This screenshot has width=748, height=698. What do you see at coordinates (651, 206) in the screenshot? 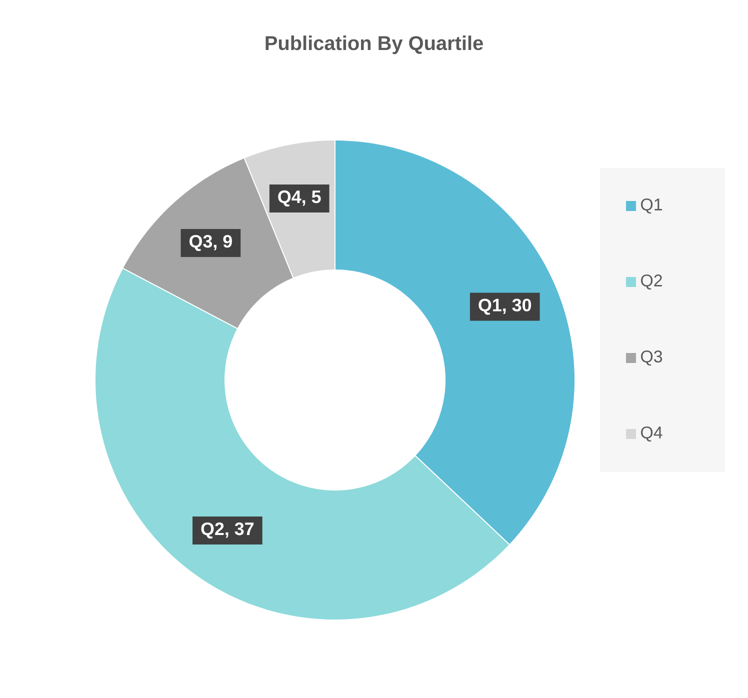
I see `legend-label: Q1` at bounding box center [651, 206].